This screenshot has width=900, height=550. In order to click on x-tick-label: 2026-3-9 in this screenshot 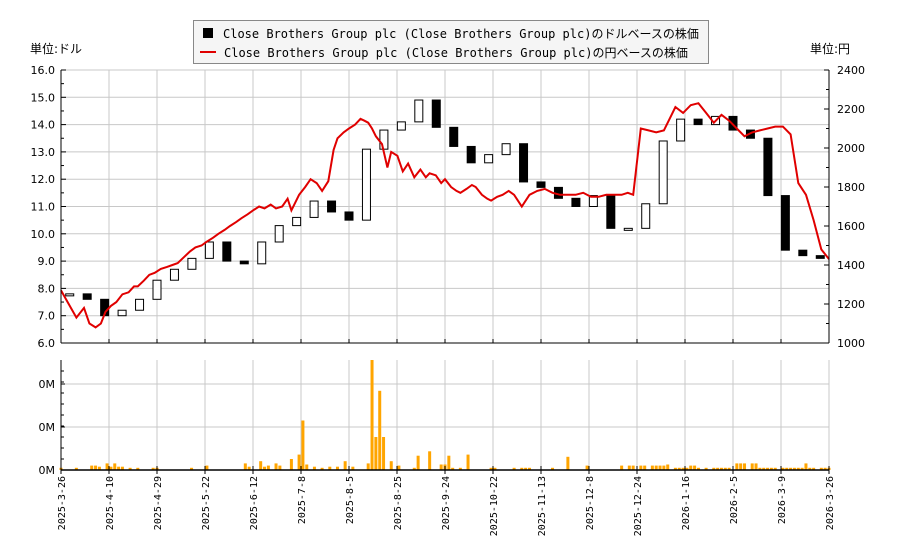, I will do `click(782, 500)`.